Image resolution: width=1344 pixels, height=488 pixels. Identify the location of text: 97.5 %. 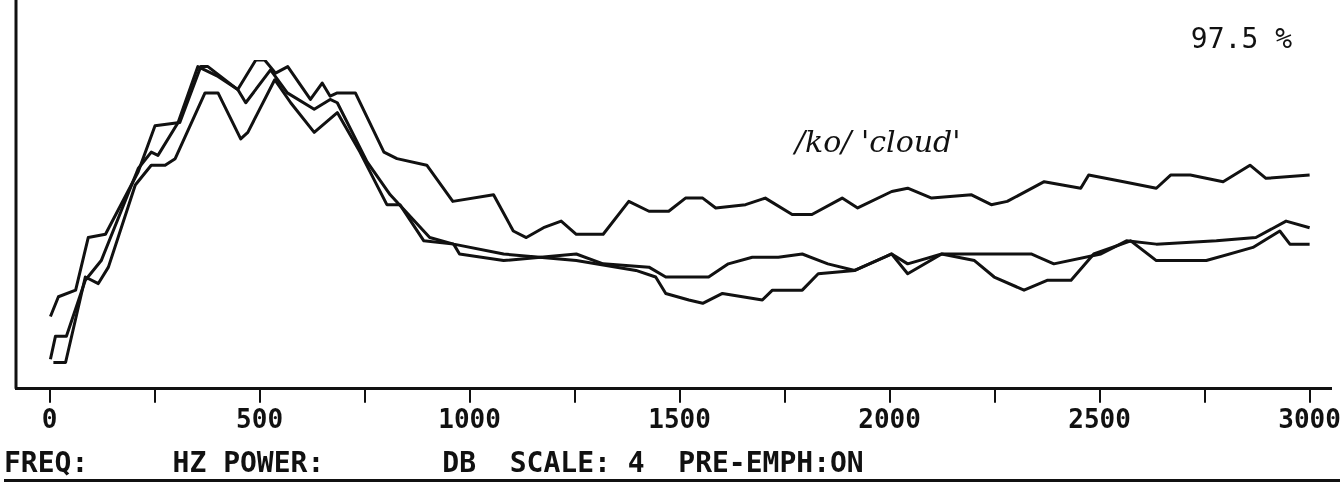
(1241, 38).